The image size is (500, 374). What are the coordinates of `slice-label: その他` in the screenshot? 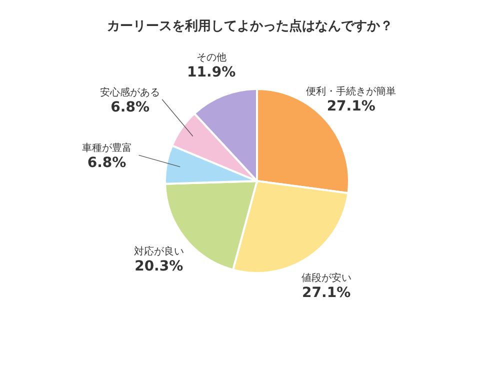 It's located at (211, 58).